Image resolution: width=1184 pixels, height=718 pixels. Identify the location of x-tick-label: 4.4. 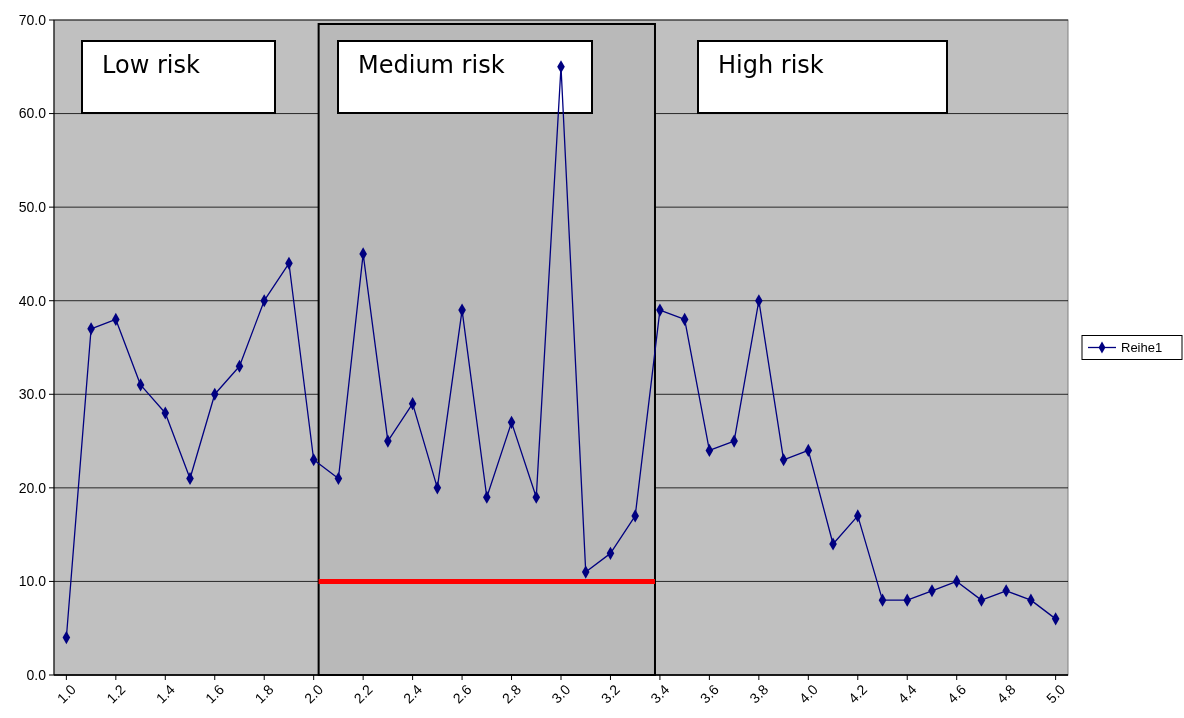
(907, 694).